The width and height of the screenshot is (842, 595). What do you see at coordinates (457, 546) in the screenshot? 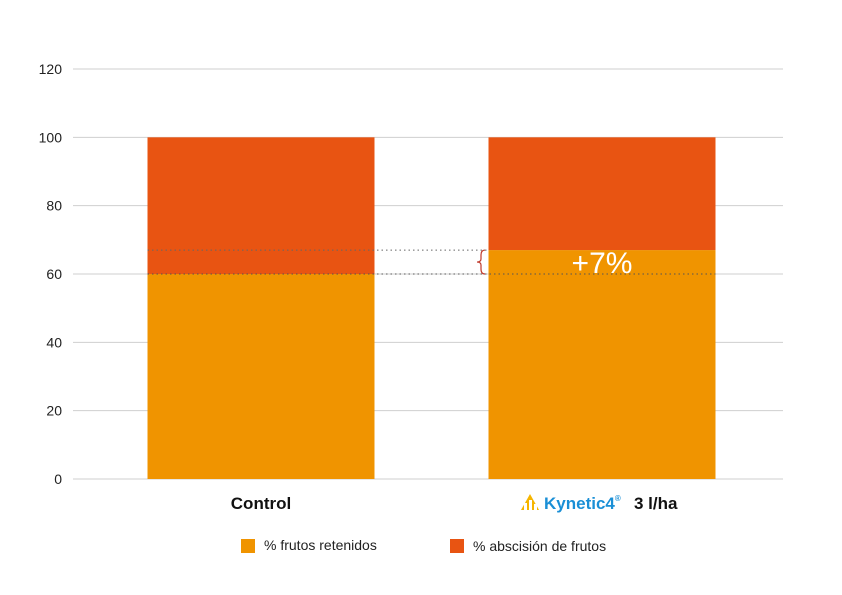
I see `legend-swatch-abscision` at bounding box center [457, 546].